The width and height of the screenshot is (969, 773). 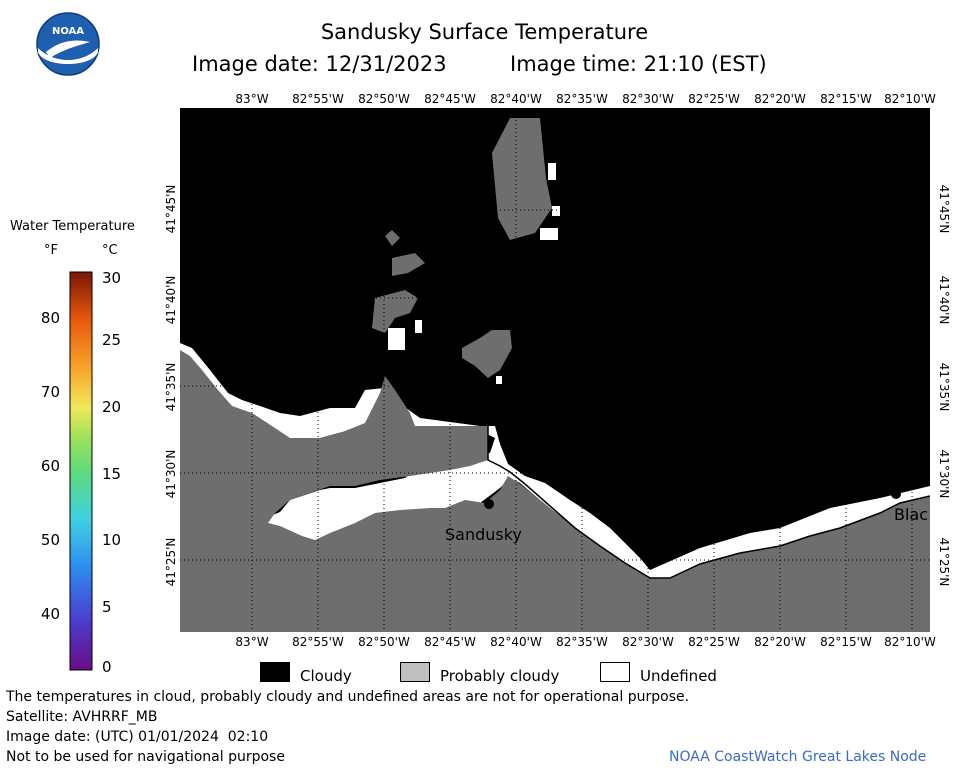 I want to click on legend-label-probably-cloudy: Probably cloudy, so click(x=500, y=676).